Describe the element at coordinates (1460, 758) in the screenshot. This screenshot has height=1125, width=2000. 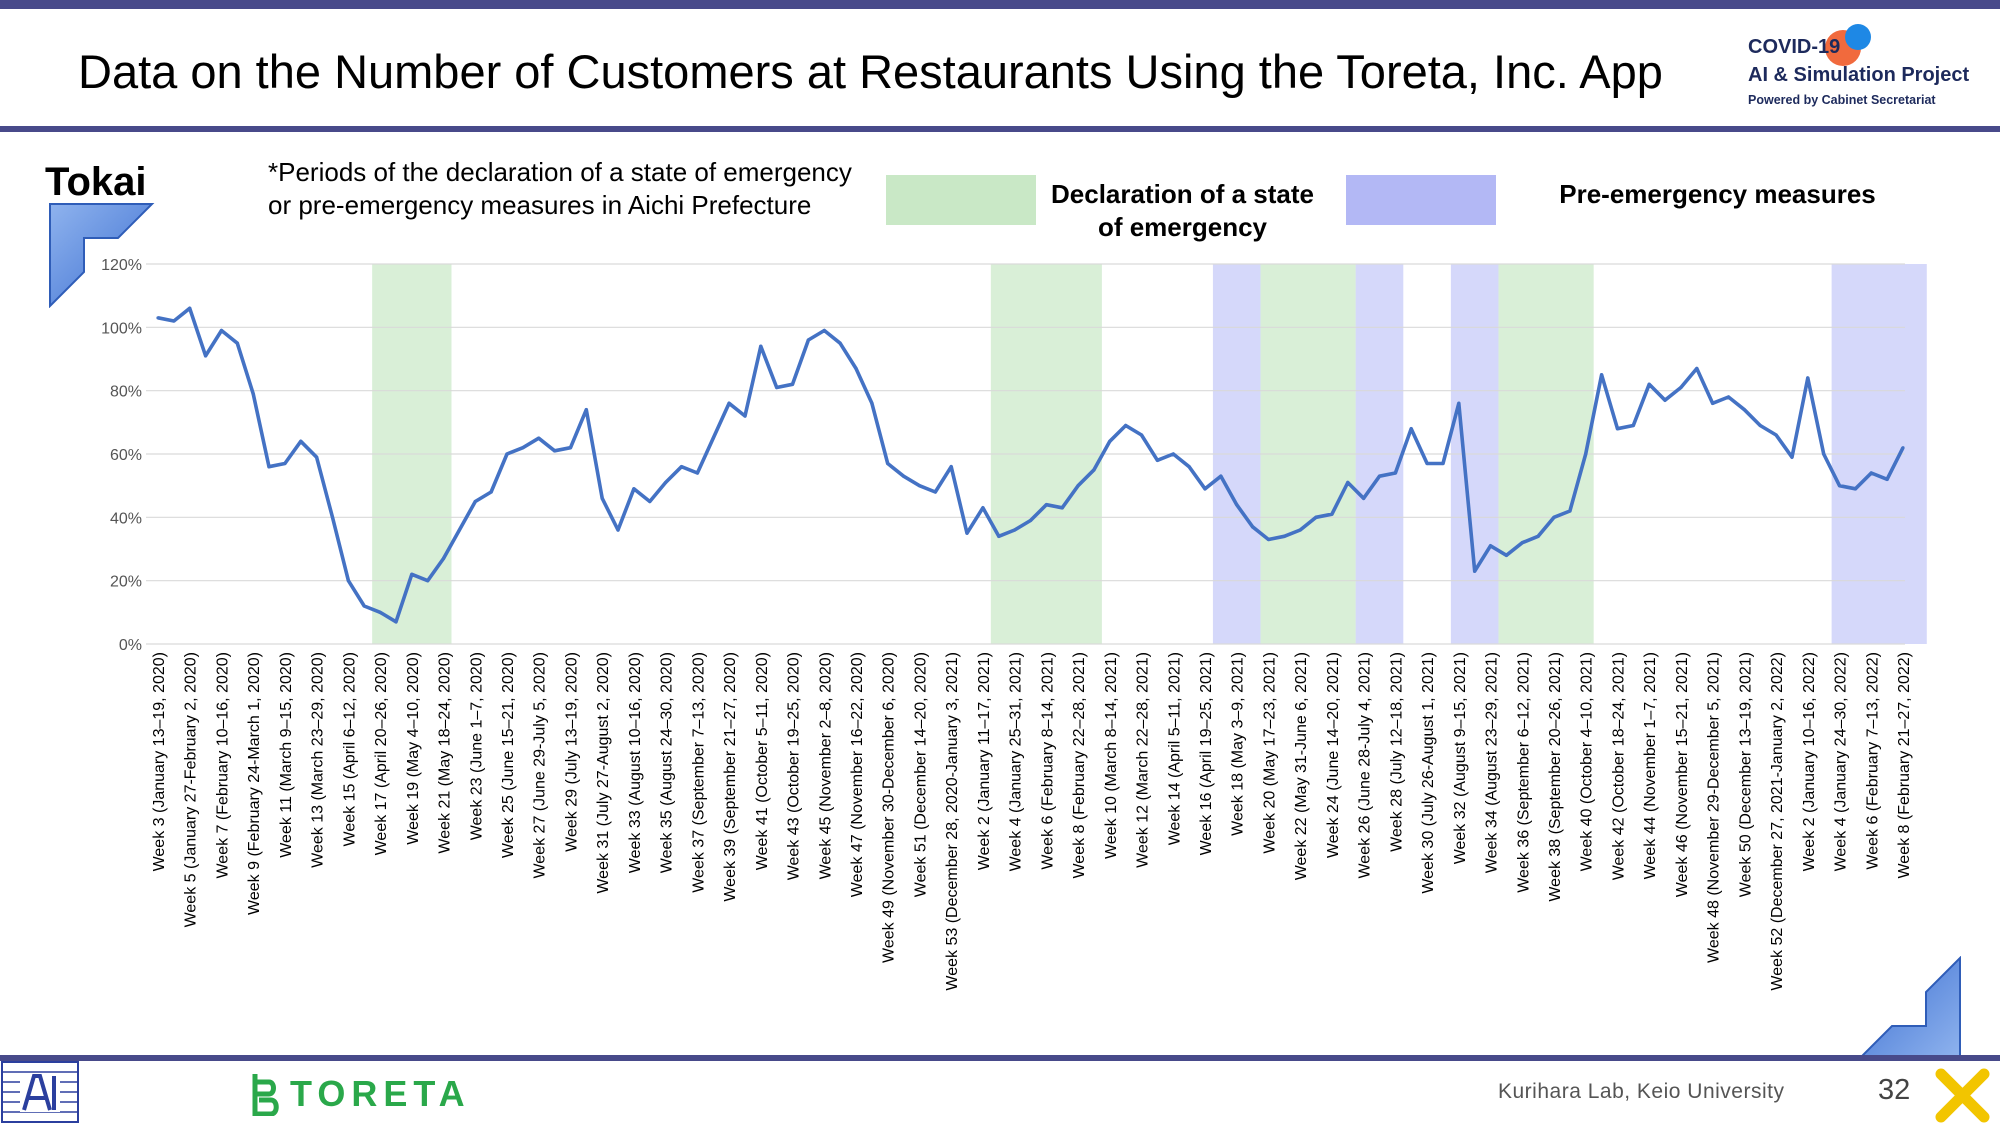
I see `x-tick-label: Week 32 (August 9–15, 2021)` at that location.